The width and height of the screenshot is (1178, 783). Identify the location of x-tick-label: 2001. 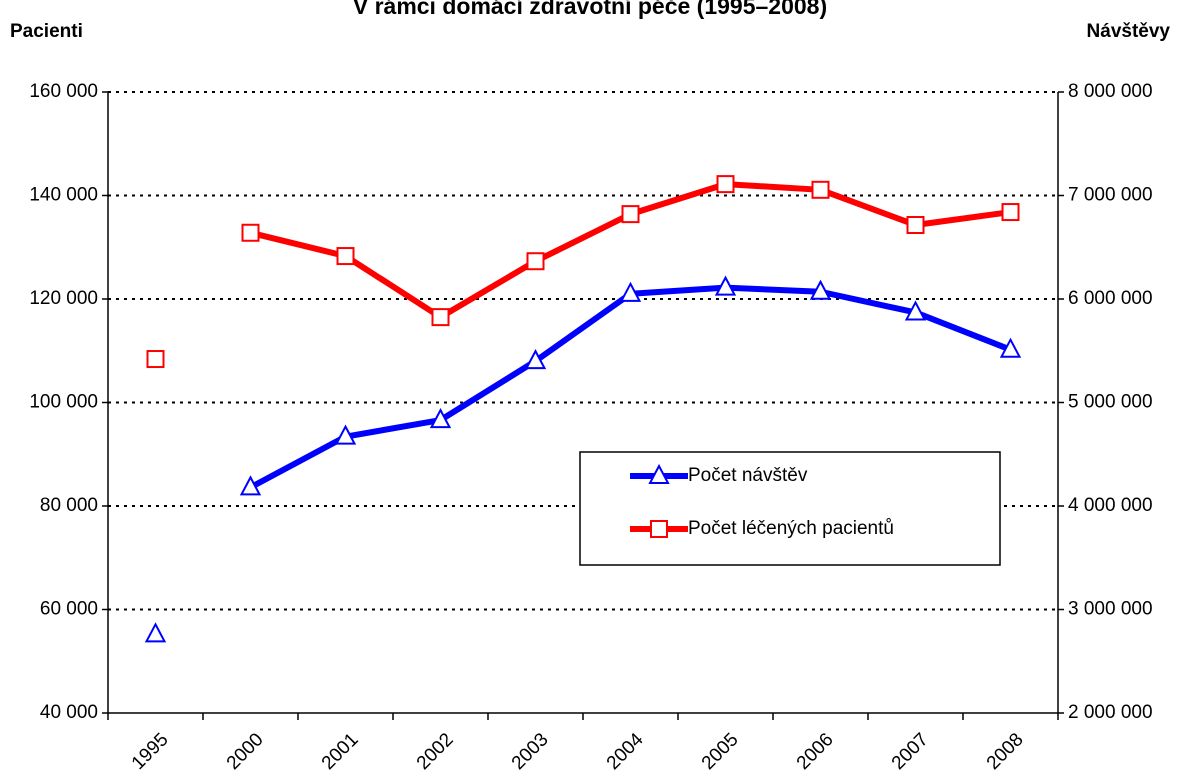
(340, 751).